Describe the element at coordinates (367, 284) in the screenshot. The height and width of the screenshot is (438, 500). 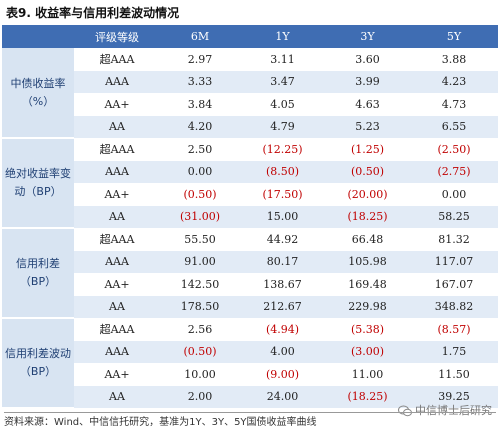
I see `value-cell: 169.48` at that location.